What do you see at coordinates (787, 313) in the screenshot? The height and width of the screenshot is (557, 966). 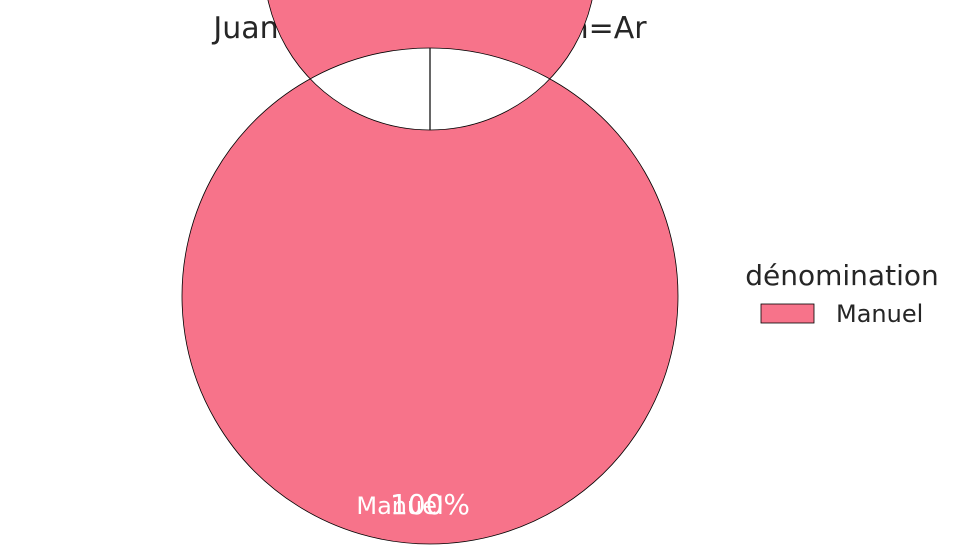 I see `legend-swatch` at bounding box center [787, 313].